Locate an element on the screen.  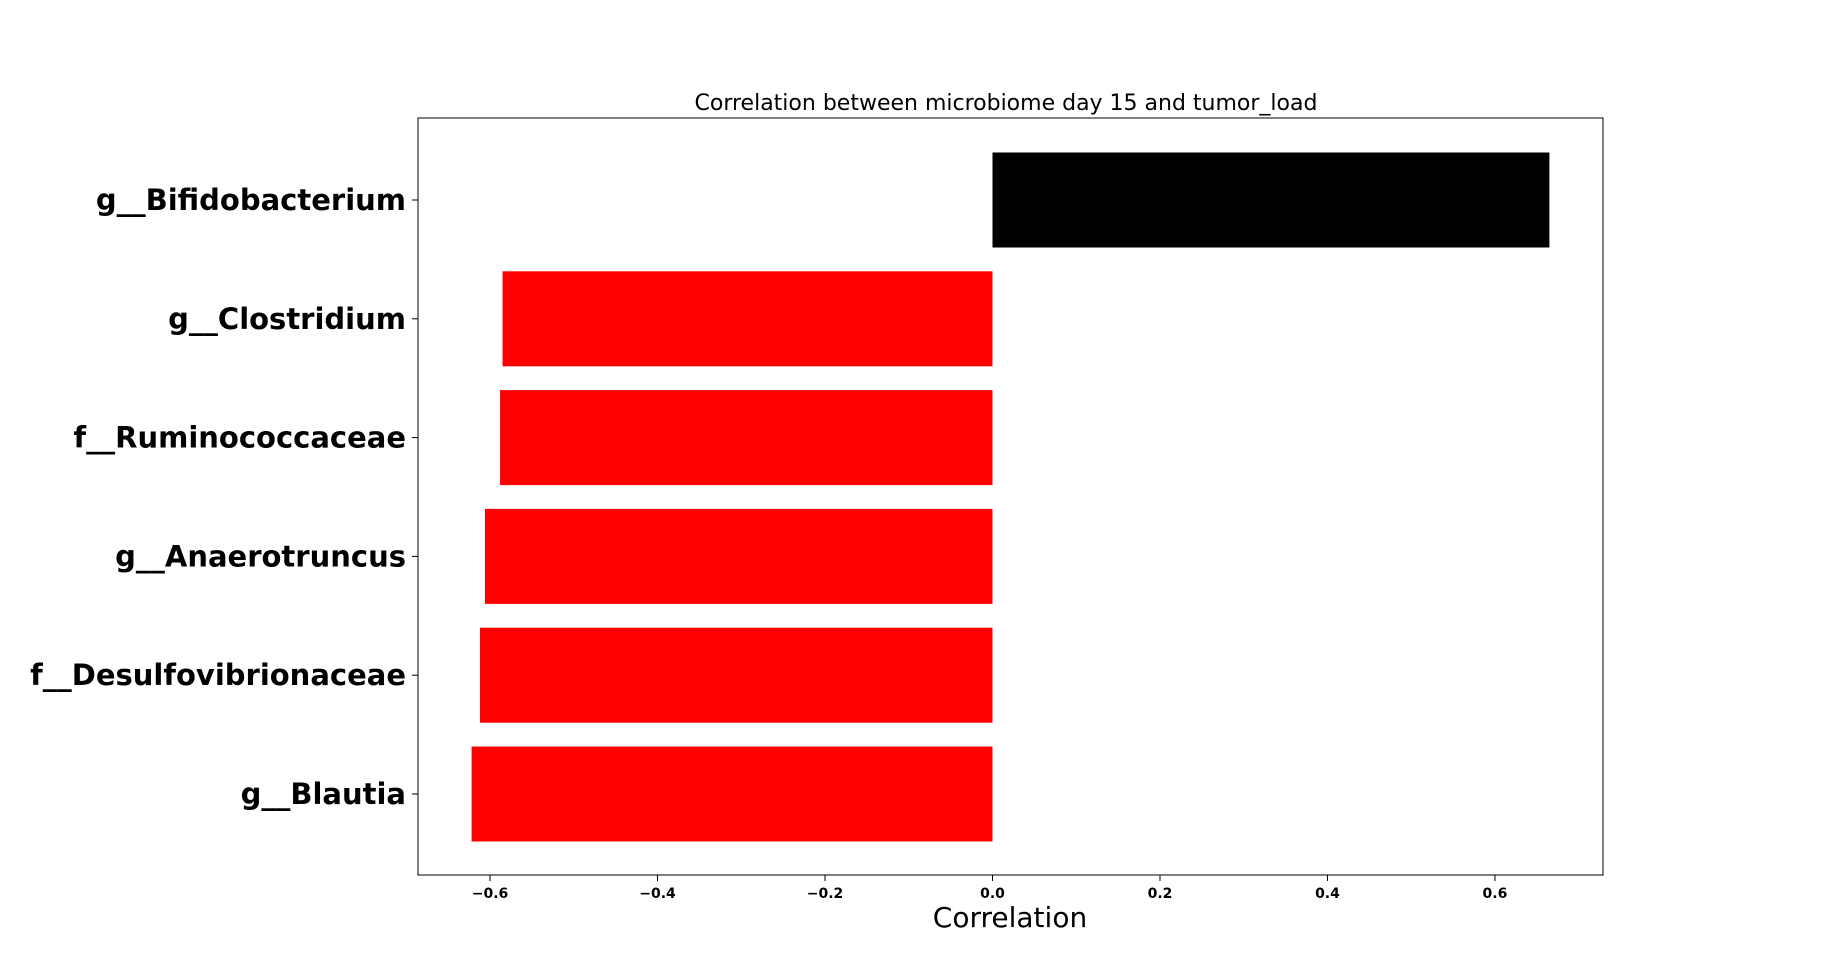
y-tick-label: g__Bifidobacterium is located at coordinates (251, 200).